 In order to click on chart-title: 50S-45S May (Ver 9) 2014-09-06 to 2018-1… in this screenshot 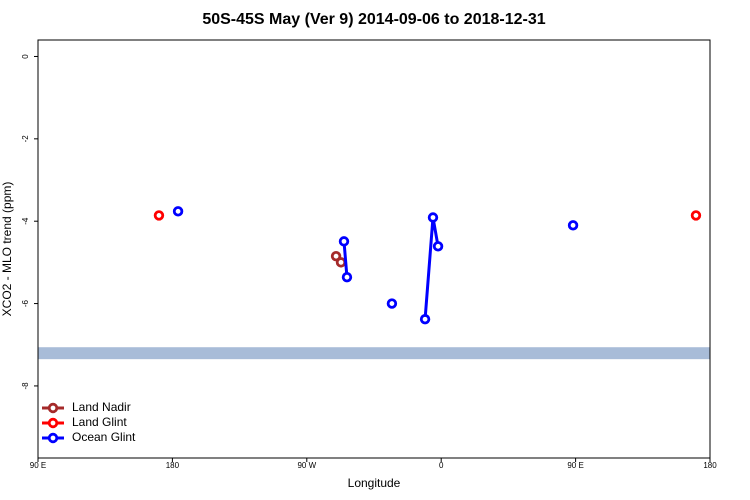, I will do `click(373, 19)`.